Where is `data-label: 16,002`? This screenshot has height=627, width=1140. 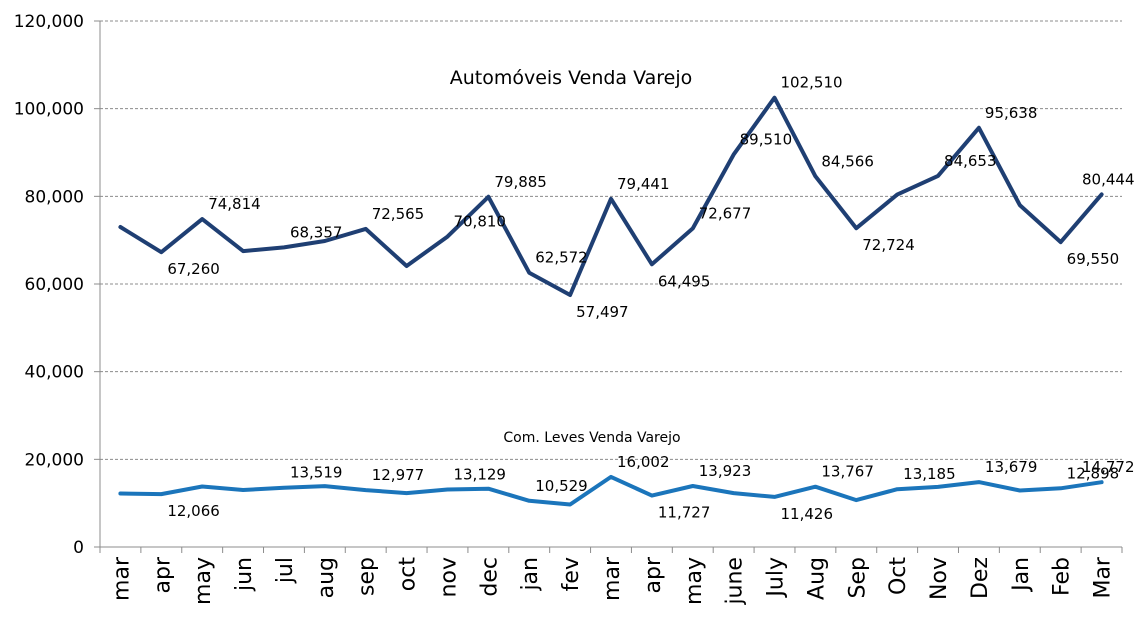 data-label: 16,002 is located at coordinates (643, 462).